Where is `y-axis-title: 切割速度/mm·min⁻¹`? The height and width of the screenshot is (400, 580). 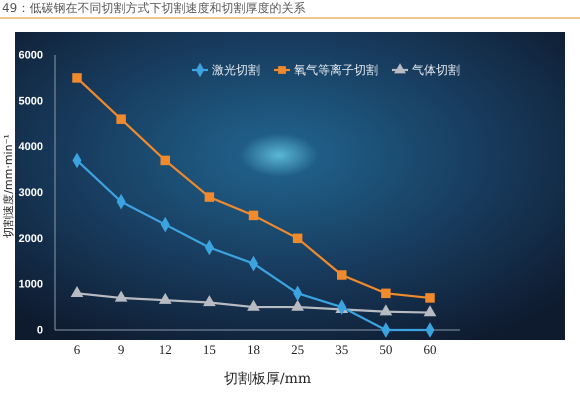 y-axis-title: 切割速度/mm·min⁻¹ is located at coordinates (8, 186).